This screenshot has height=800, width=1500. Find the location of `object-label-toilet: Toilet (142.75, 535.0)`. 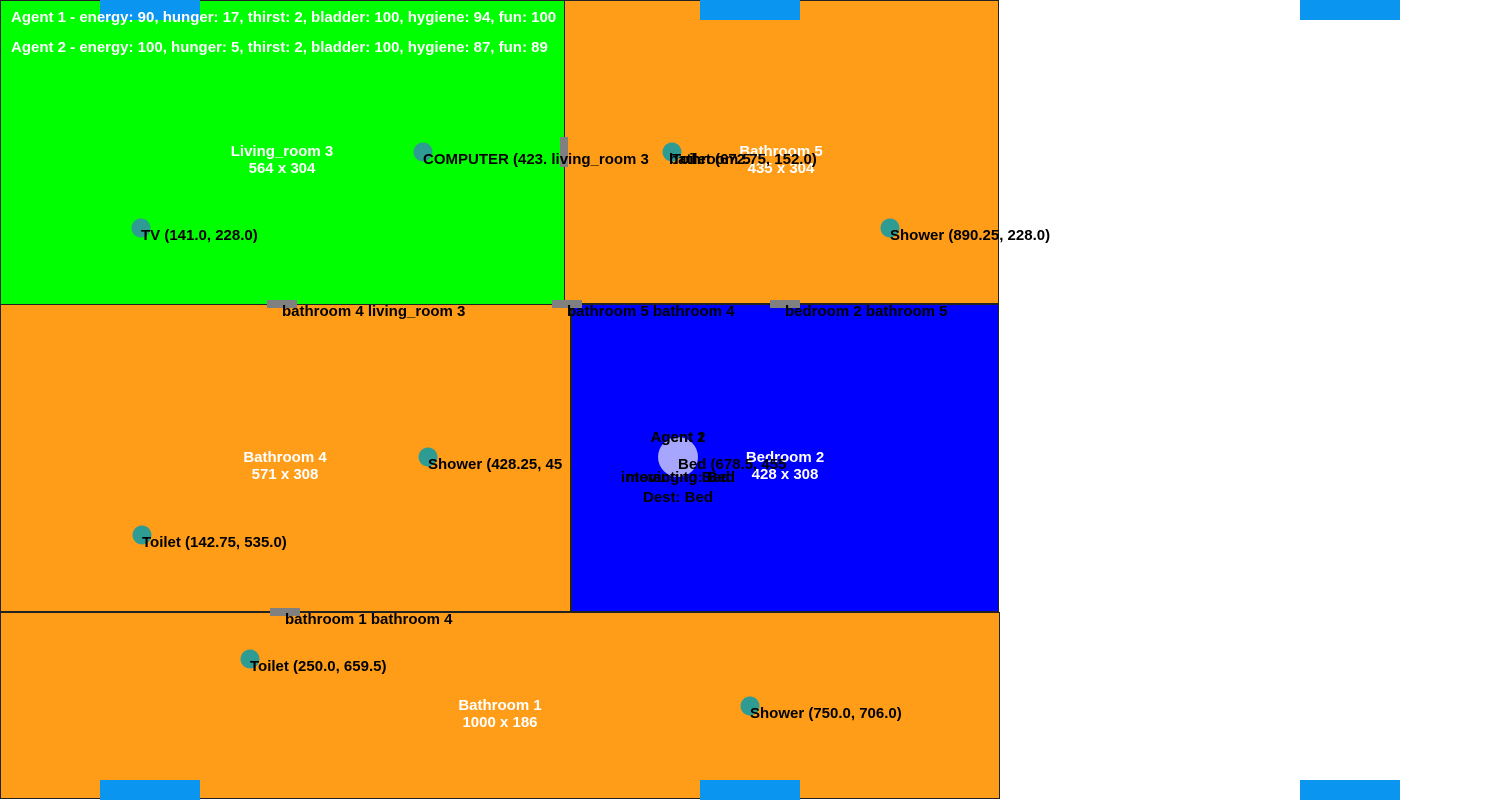

object-label-toilet: Toilet (142.75, 535.0) is located at coordinates (214, 542).